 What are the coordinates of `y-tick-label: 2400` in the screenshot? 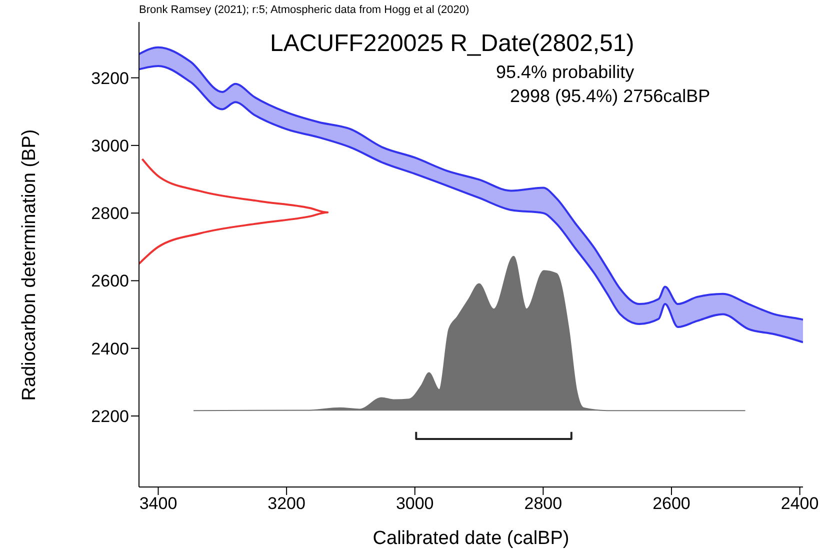 It's located at (110, 348).